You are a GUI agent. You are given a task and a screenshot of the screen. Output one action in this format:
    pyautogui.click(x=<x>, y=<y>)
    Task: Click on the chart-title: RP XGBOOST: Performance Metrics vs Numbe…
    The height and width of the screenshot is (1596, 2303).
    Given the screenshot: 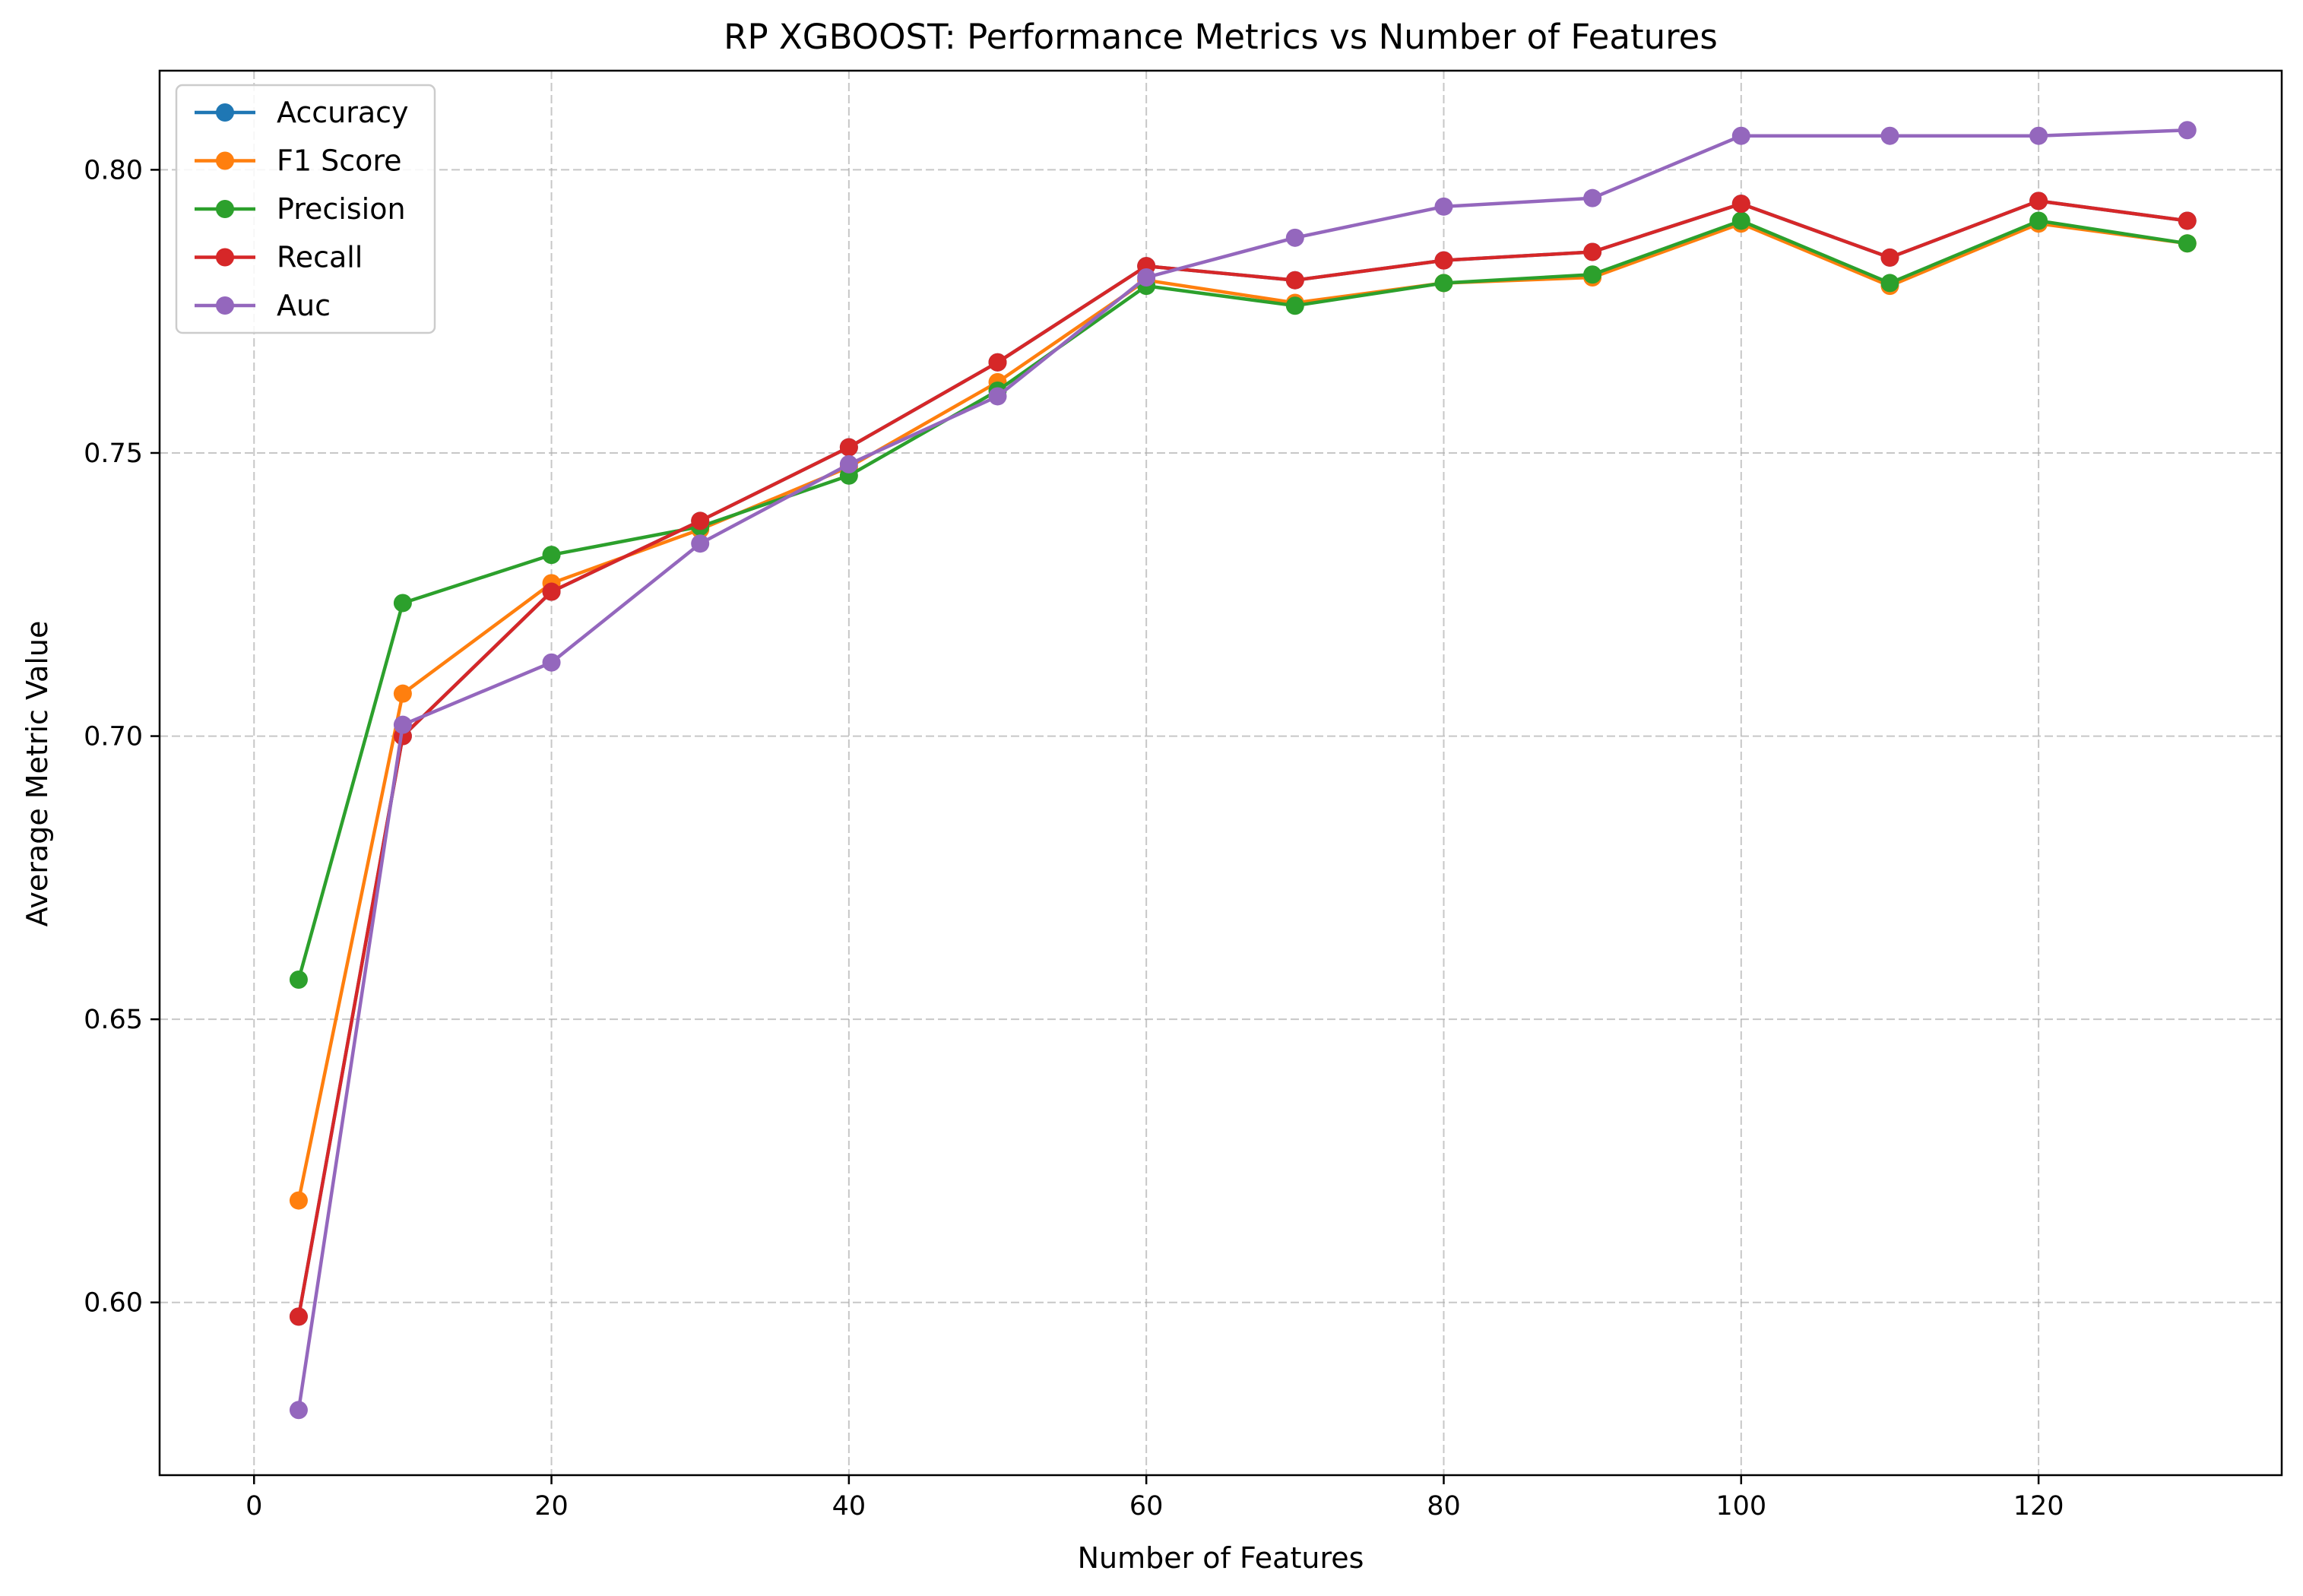 What is the action you would take?
    pyautogui.click(x=1221, y=37)
    